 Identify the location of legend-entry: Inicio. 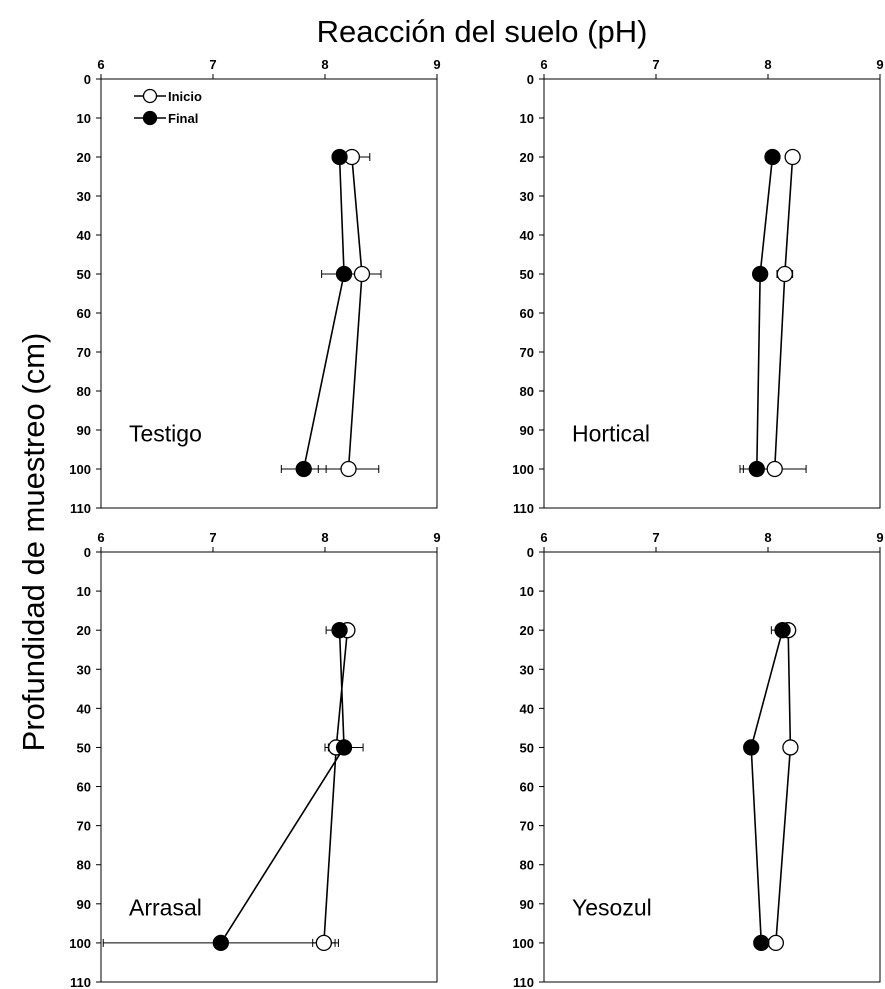
(185, 96).